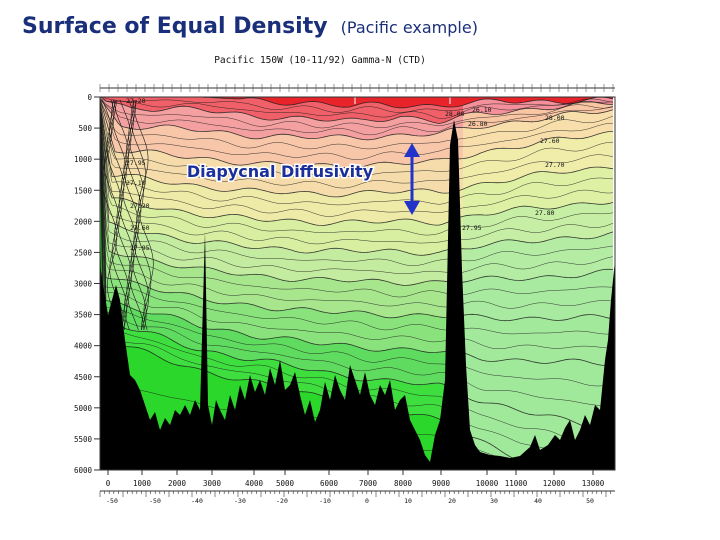  What do you see at coordinates (136, 101) in the screenshot?
I see `contour-label-0: 27.20` at bounding box center [136, 101].